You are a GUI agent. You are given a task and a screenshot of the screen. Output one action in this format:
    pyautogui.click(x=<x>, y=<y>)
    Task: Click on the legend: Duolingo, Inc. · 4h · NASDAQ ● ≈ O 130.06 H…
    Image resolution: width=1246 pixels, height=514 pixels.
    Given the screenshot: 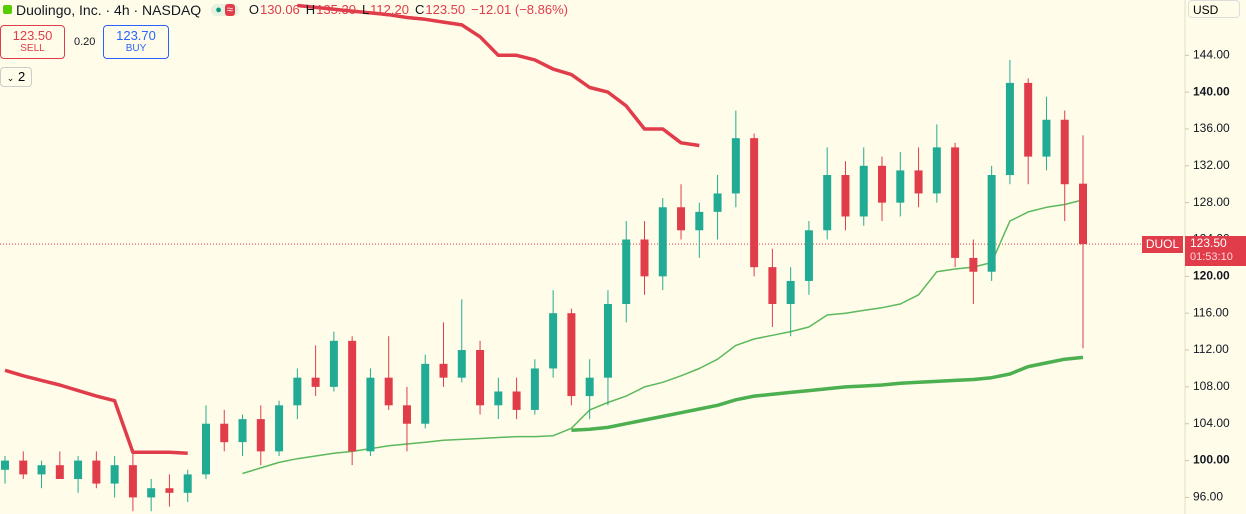 What is the action you would take?
    pyautogui.click(x=284, y=9)
    